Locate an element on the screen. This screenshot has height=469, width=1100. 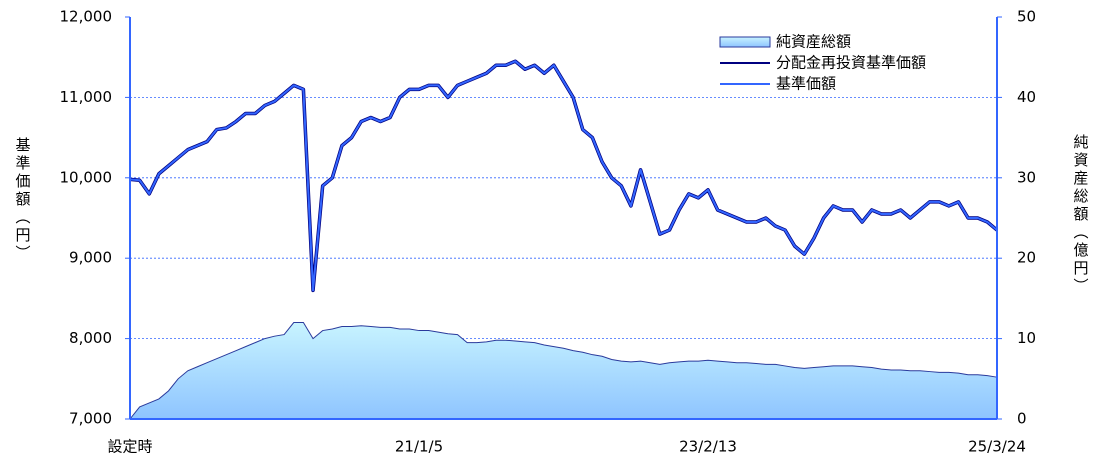
y2-tick-label: 40 is located at coordinates (1026, 97).